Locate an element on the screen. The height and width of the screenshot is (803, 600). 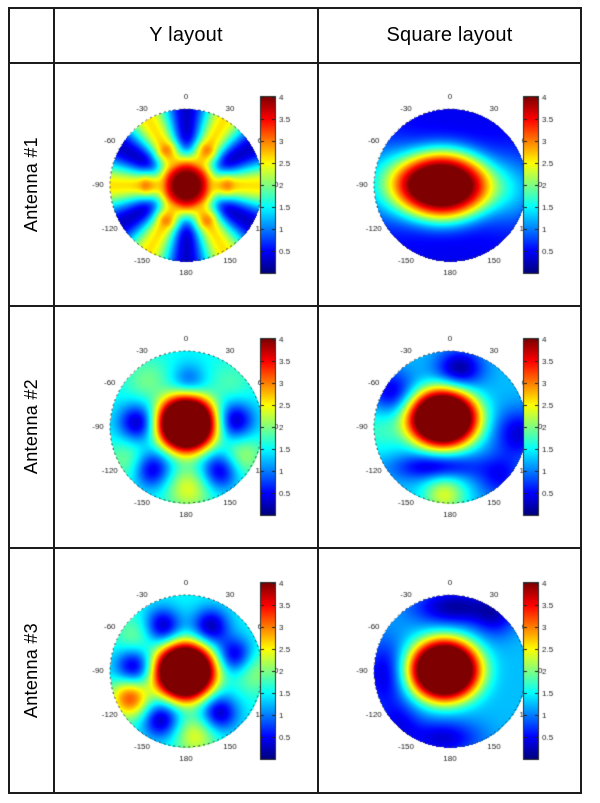
row-header-antenna-2: Antenna #2 is located at coordinates (31, 427).